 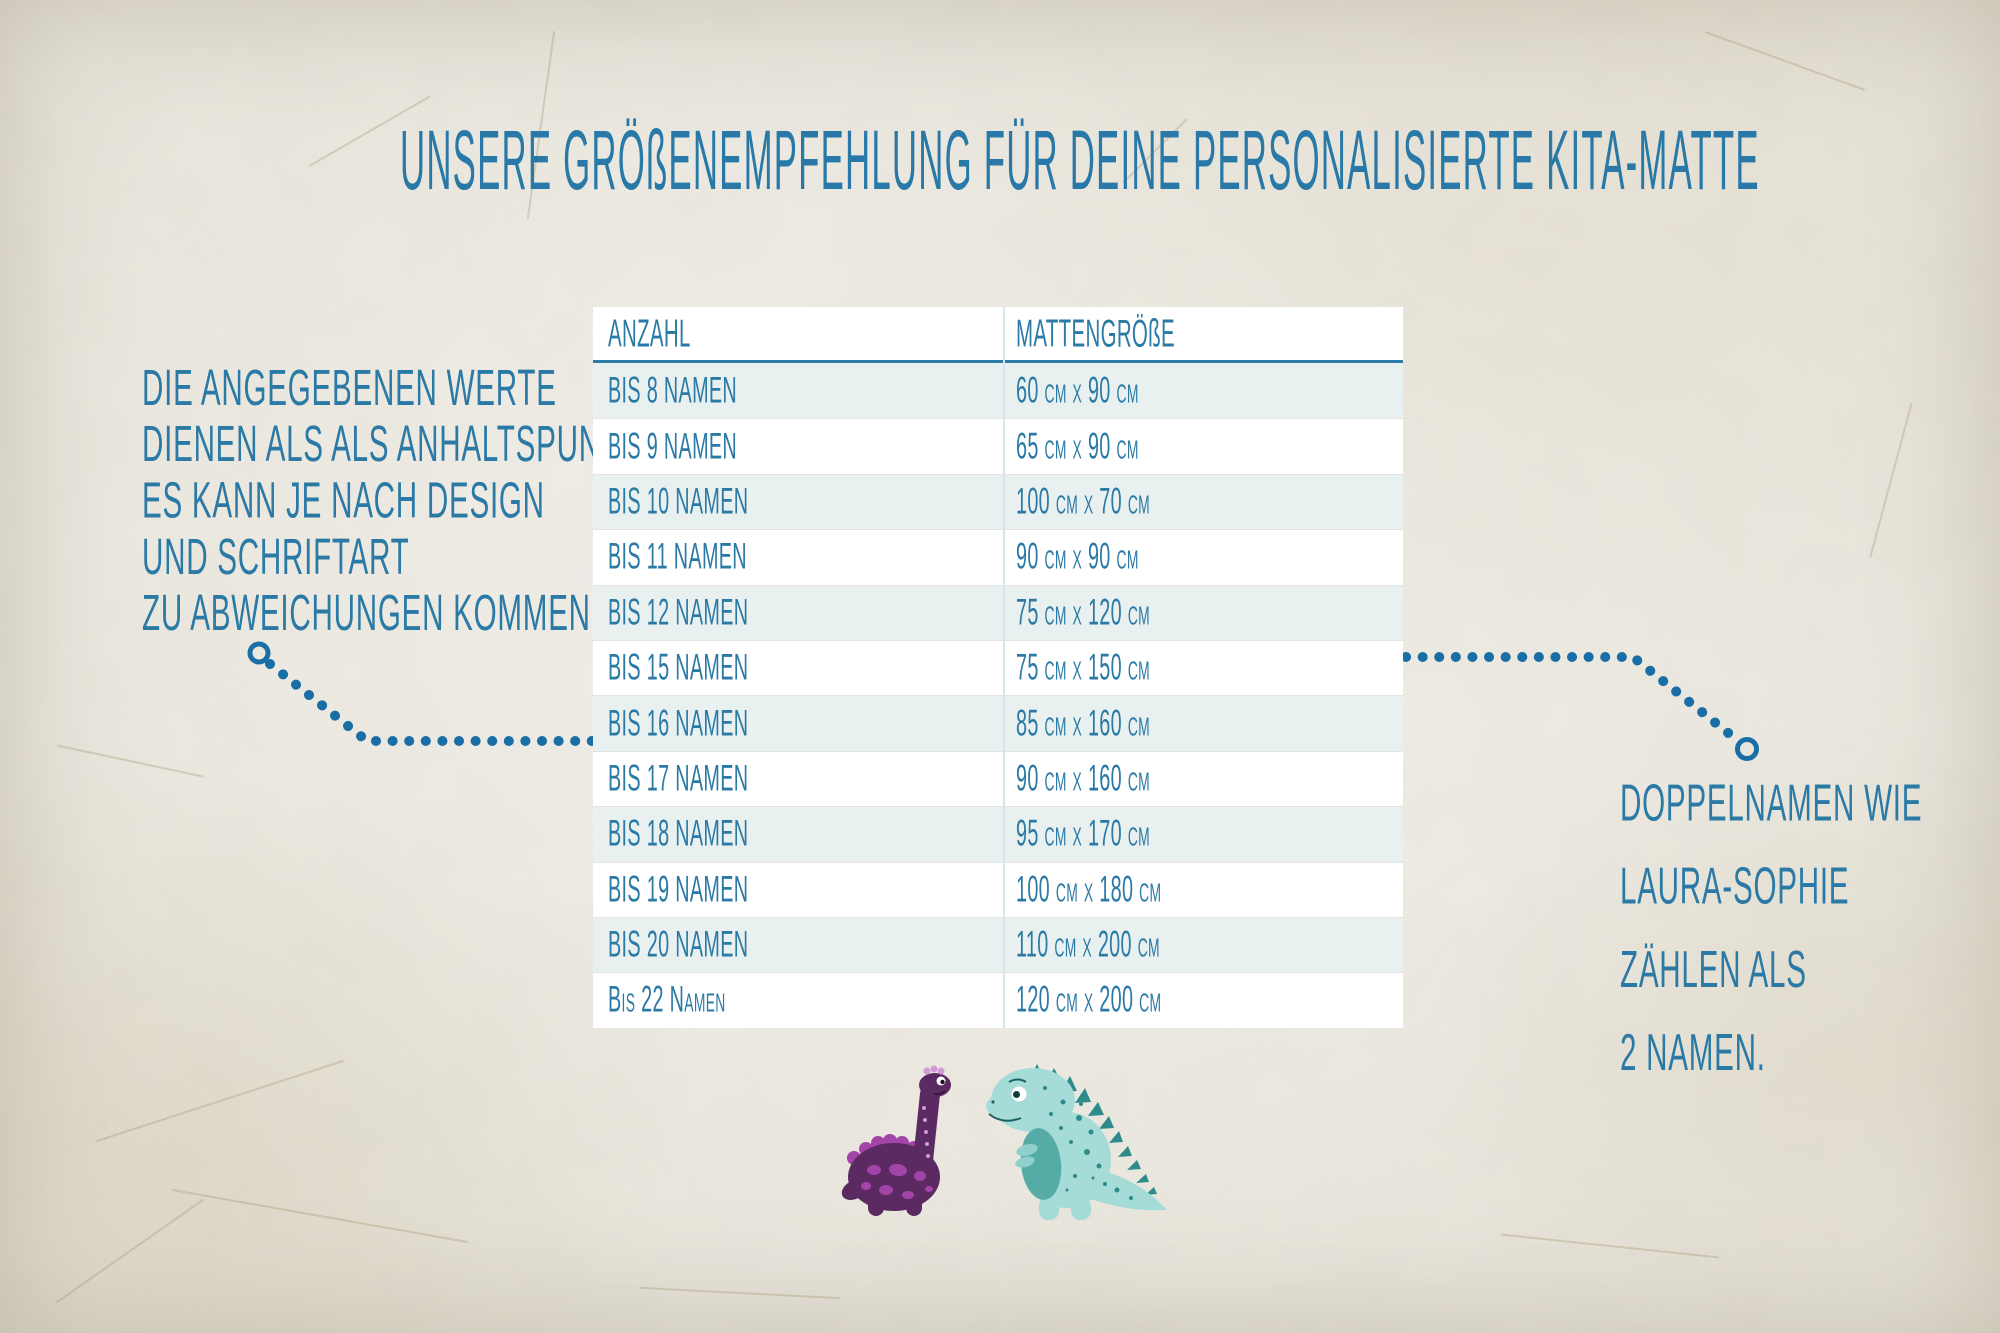 What do you see at coordinates (1077, 557) in the screenshot?
I see `cell-groesse: 90 cm x 90 cm` at bounding box center [1077, 557].